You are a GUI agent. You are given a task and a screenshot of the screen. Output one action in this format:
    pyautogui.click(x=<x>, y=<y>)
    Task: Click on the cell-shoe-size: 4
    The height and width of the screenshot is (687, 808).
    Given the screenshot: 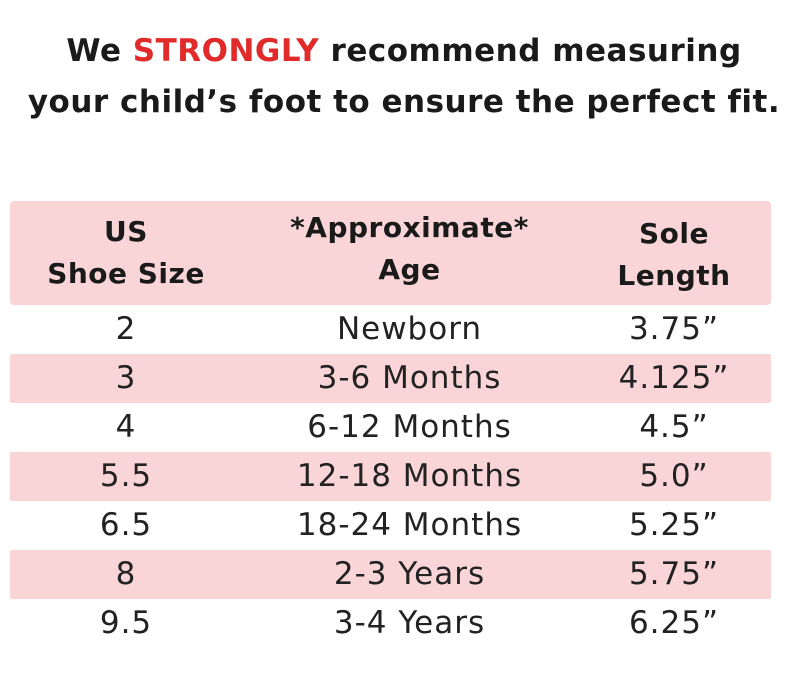 What is the action you would take?
    pyautogui.click(x=126, y=427)
    